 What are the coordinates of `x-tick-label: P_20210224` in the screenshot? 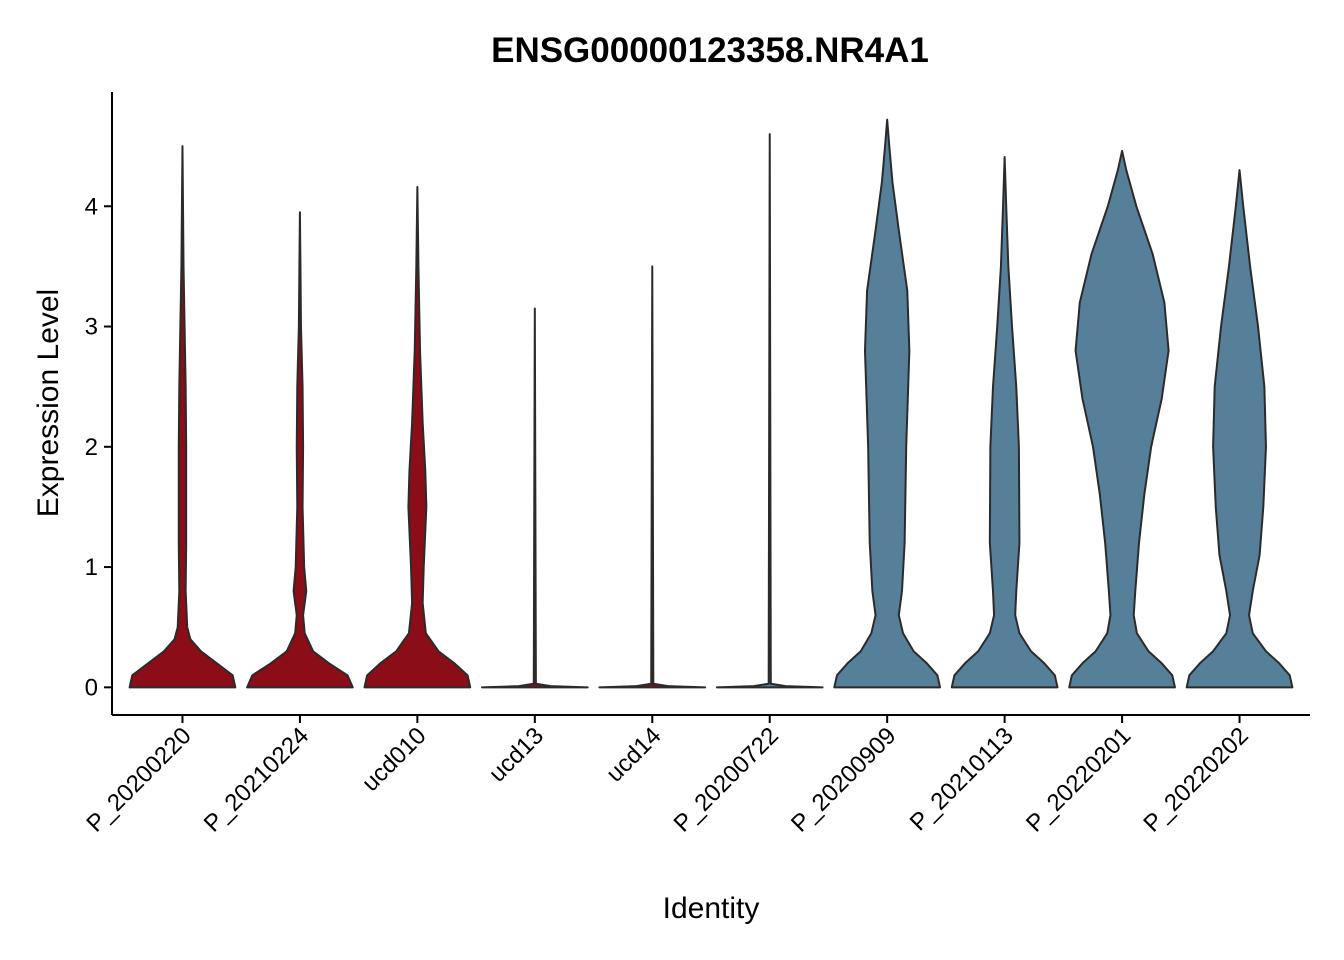 It's located at (256, 779).